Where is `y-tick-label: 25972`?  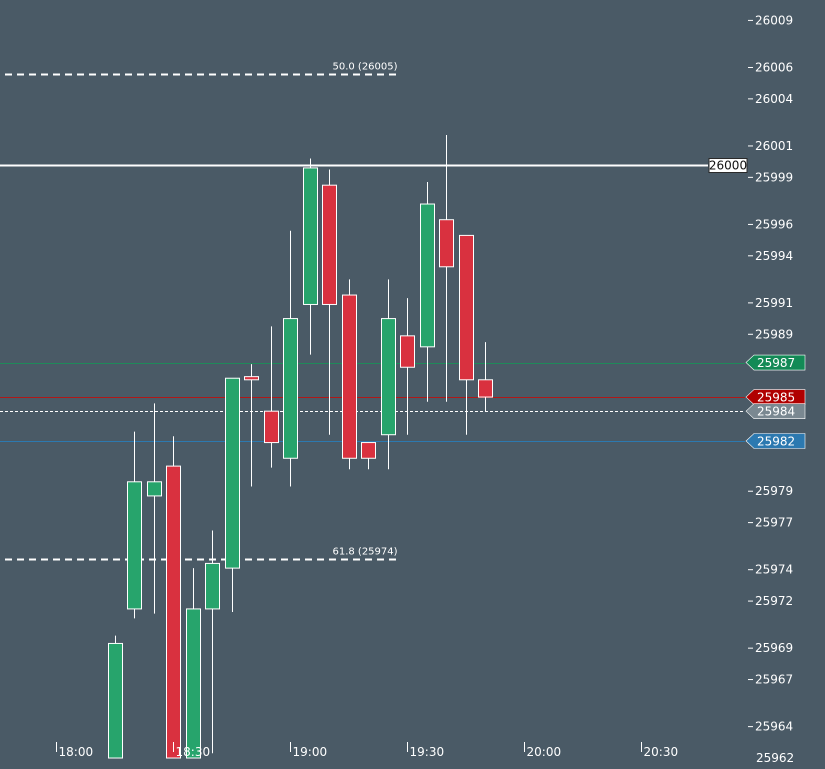 y-tick-label: 25972 is located at coordinates (774, 601).